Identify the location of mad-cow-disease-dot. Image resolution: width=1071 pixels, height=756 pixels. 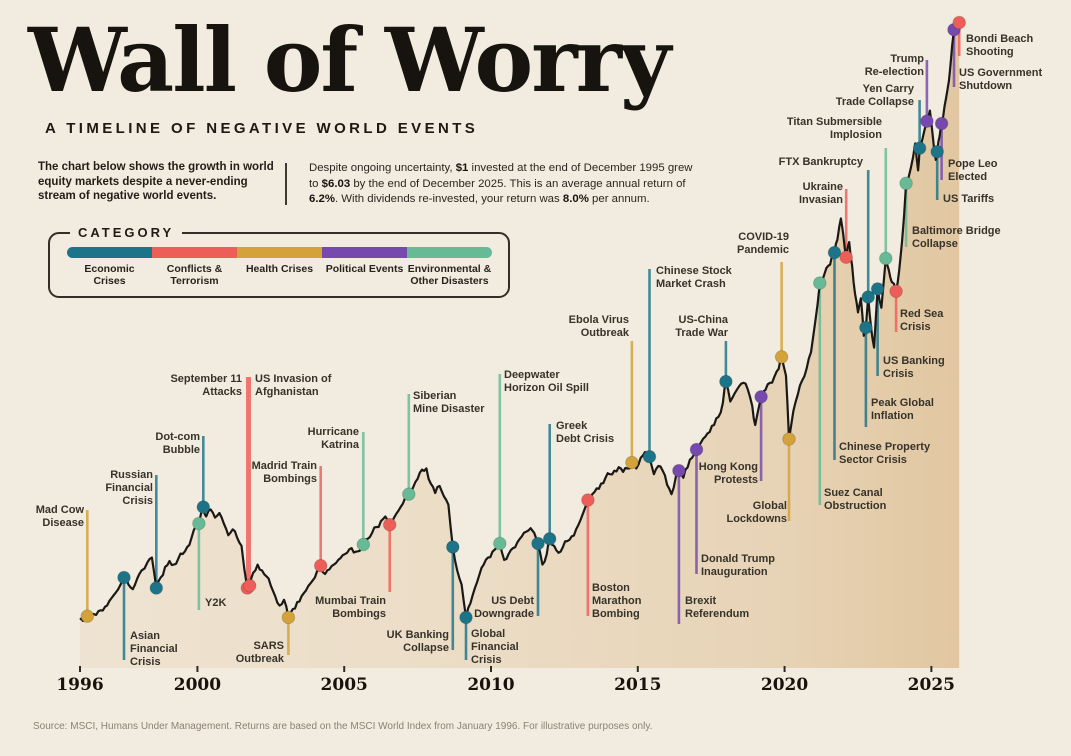
(87, 616).